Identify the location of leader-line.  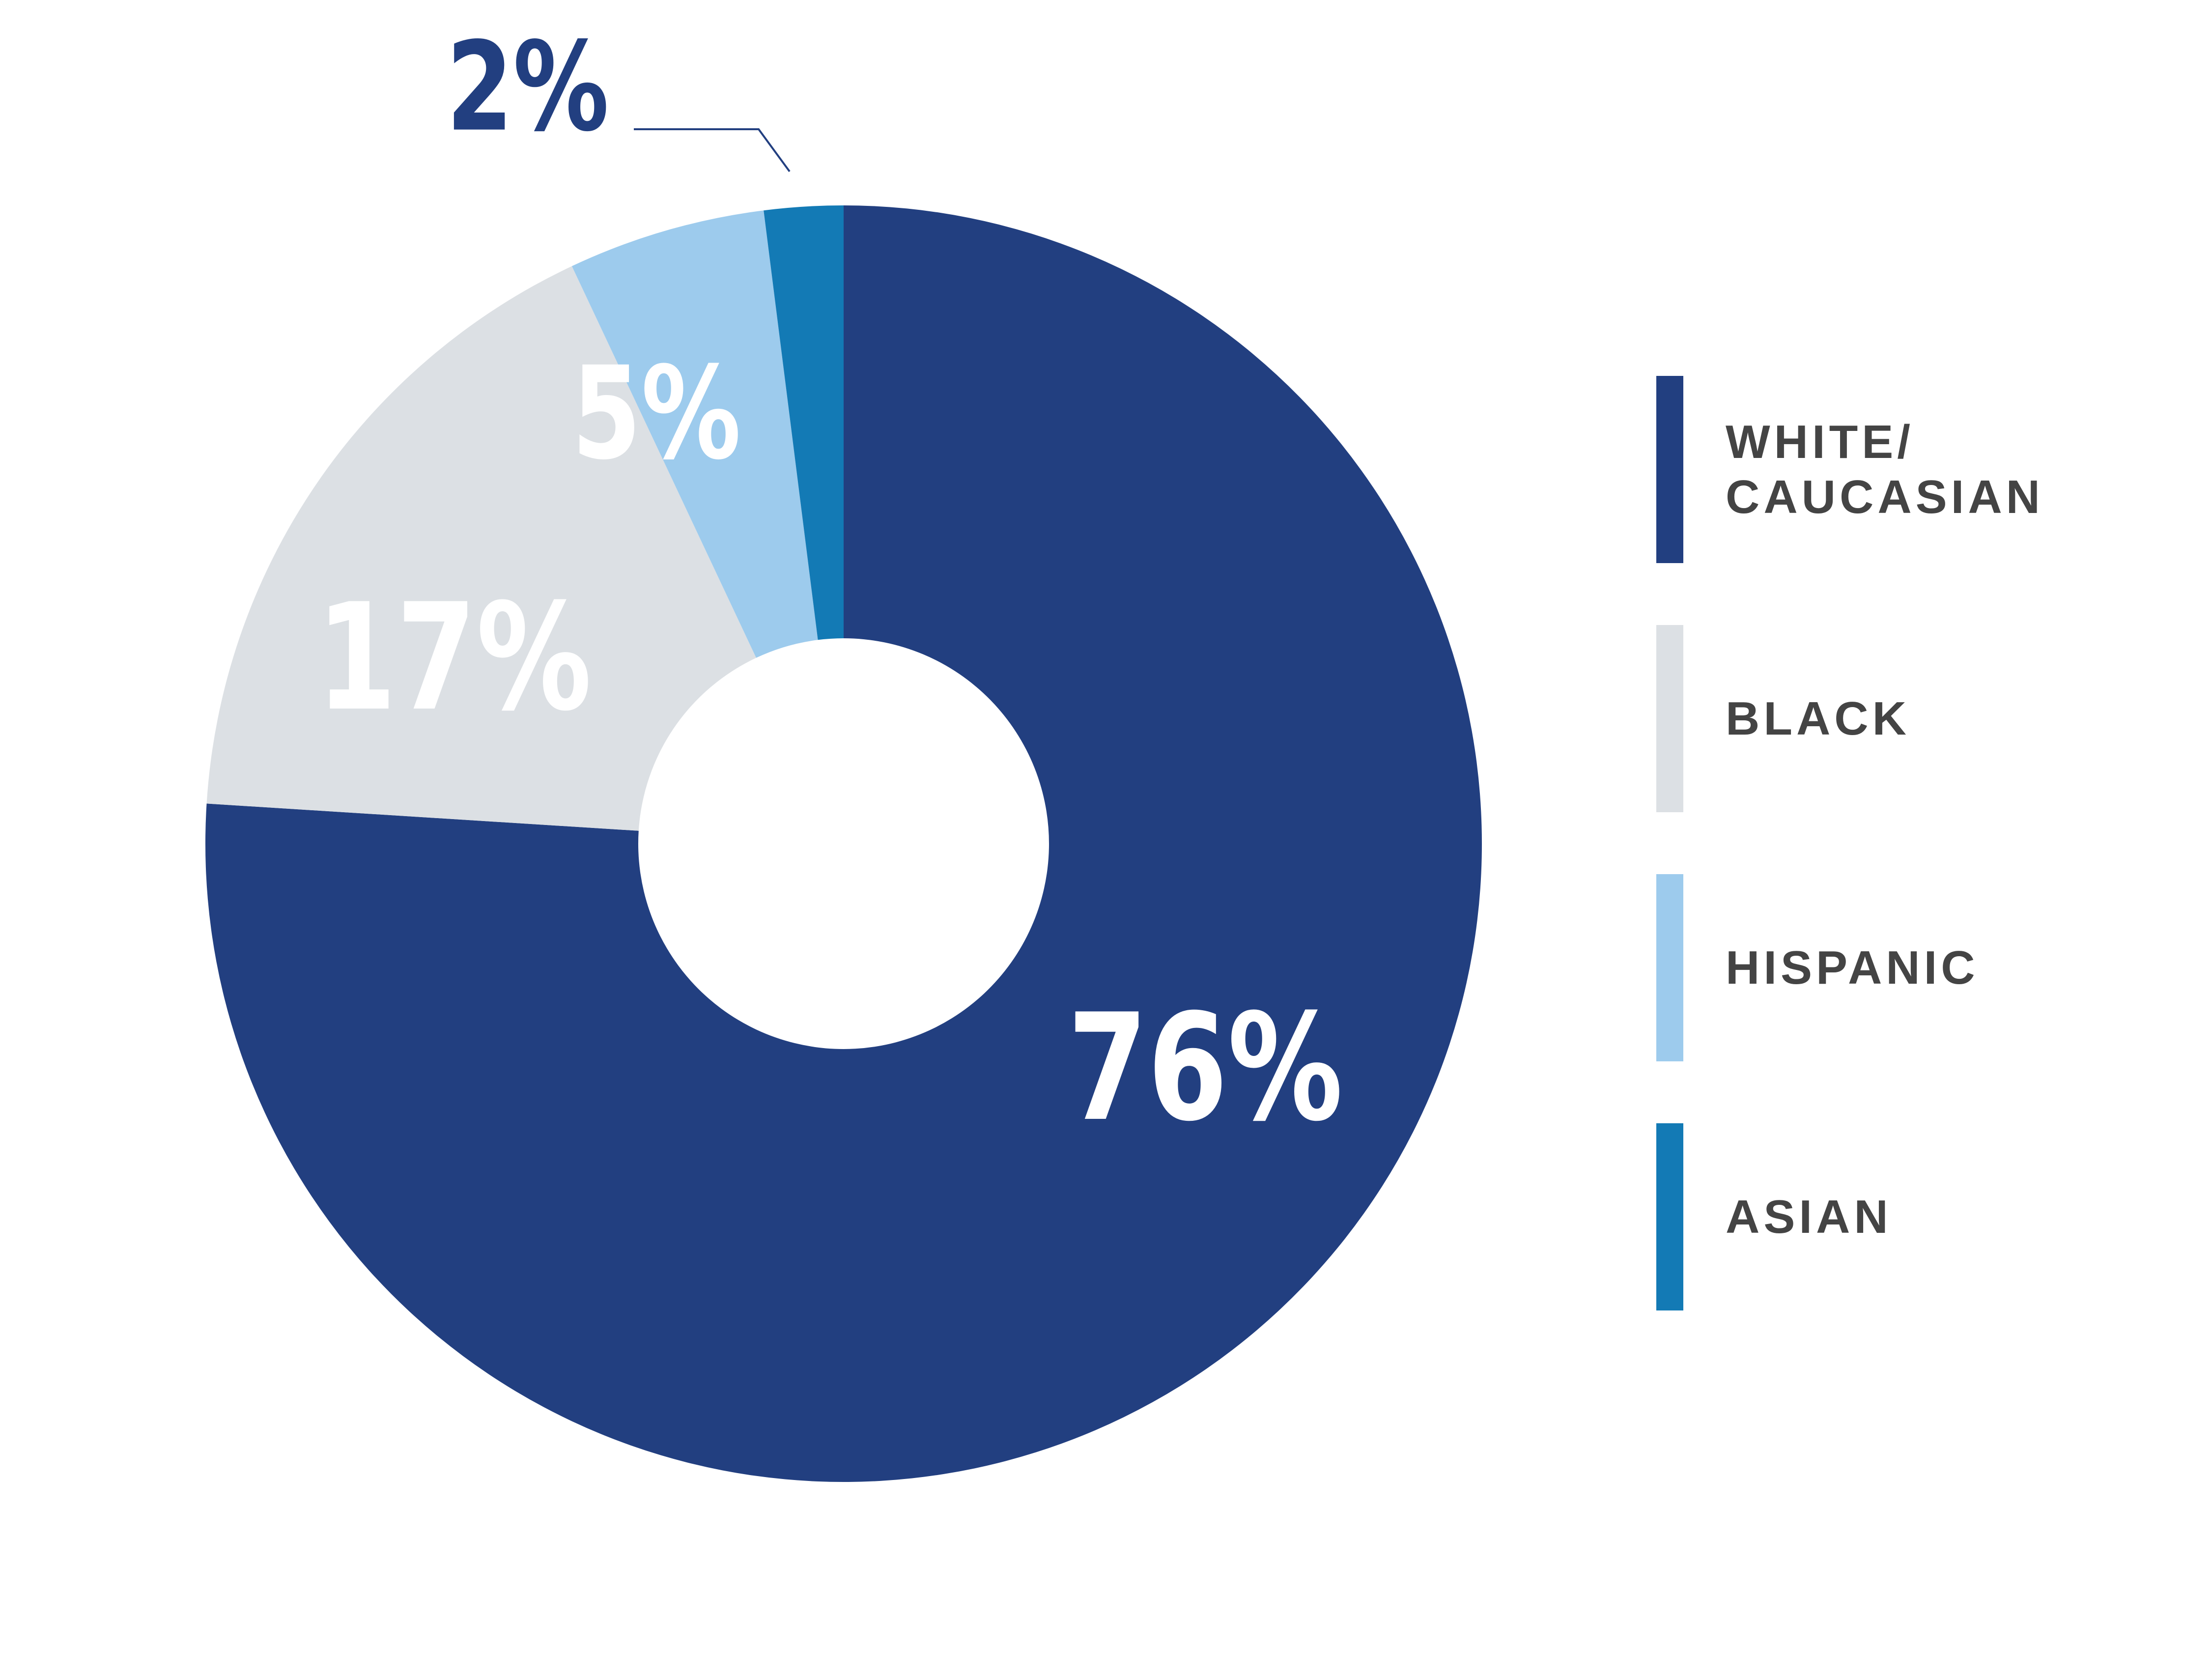
(712, 150).